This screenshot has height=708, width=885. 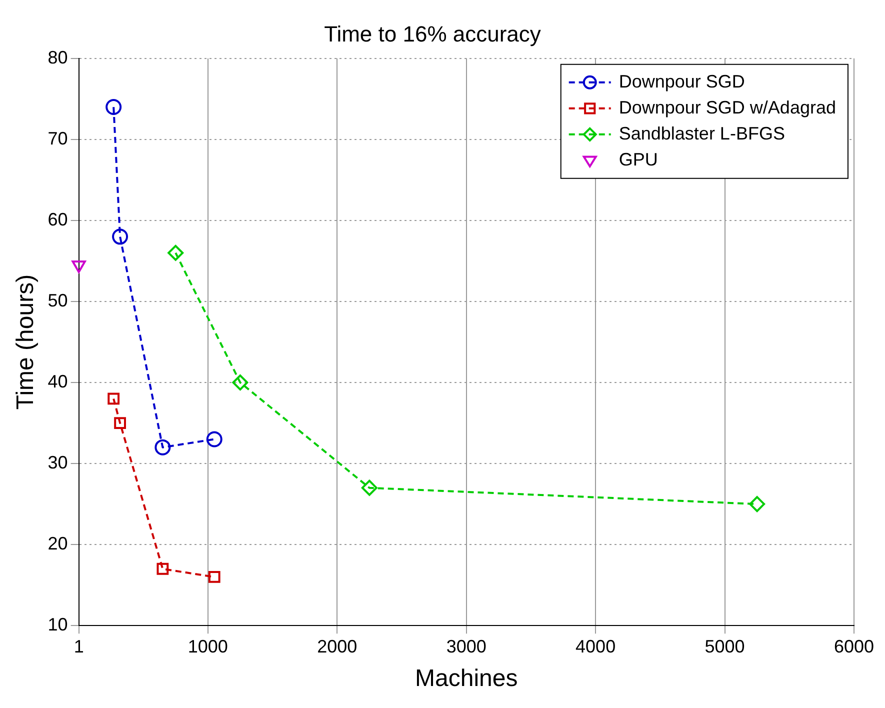 What do you see at coordinates (58, 624) in the screenshot?
I see `y-tick-label: 10` at bounding box center [58, 624].